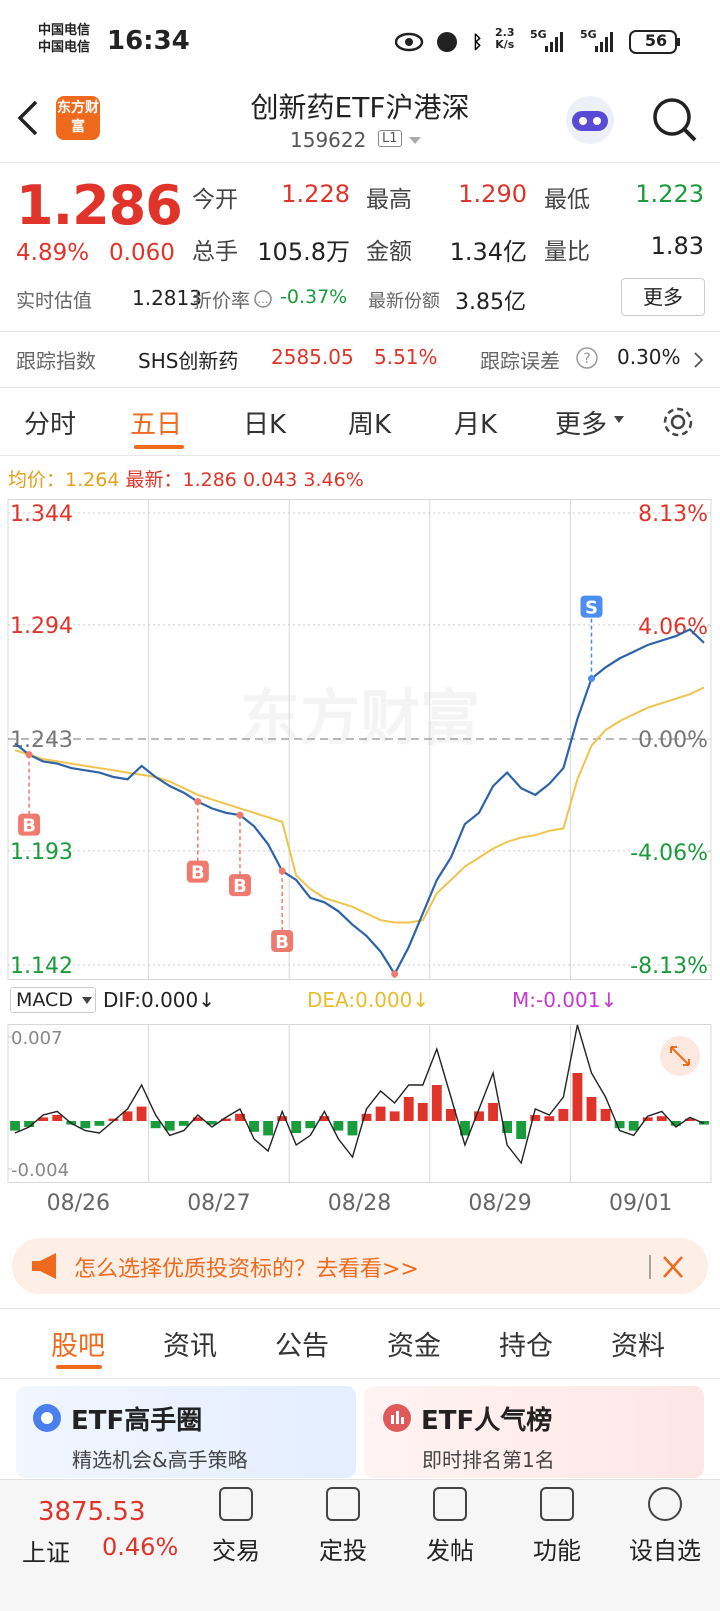  I want to click on field-value: 1.228, so click(315, 194).